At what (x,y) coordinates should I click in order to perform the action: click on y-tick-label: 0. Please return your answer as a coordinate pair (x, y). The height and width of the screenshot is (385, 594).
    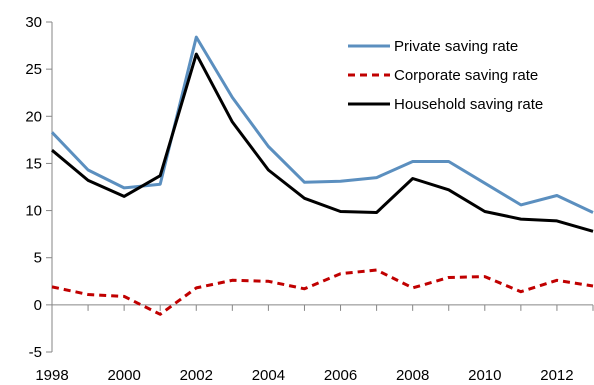
    Looking at the image, I should click on (38, 305).